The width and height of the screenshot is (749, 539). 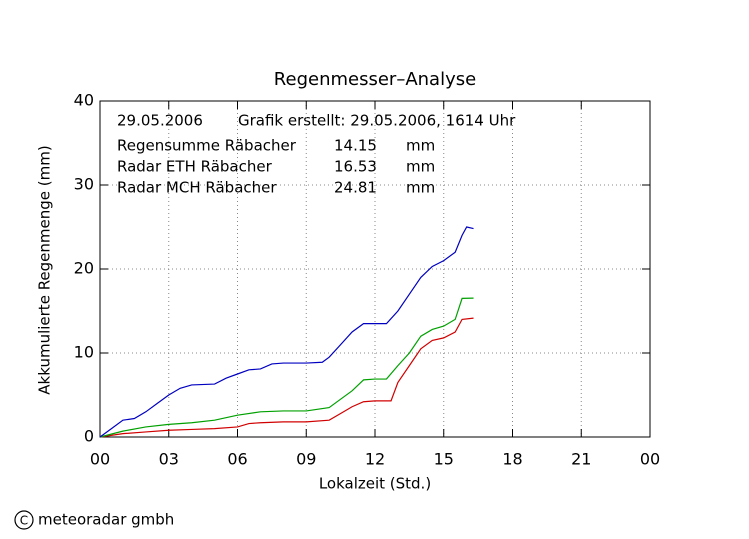 I want to click on footer: meteoradar gmbh, so click(x=106, y=520).